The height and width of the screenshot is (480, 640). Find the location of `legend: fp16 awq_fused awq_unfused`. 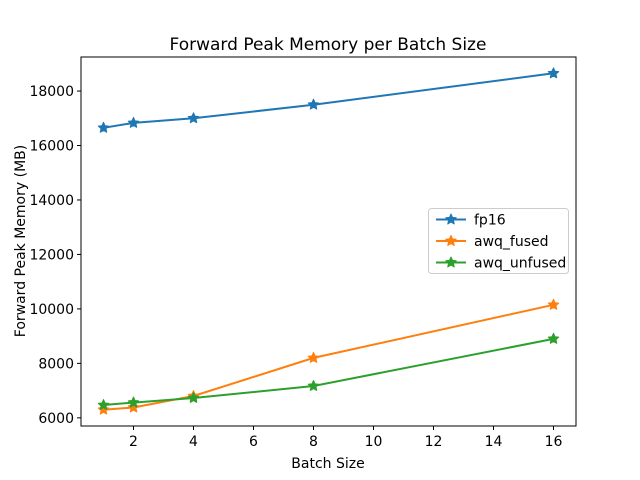

legend: fp16 awq_fused awq_unfused is located at coordinates (498, 241).